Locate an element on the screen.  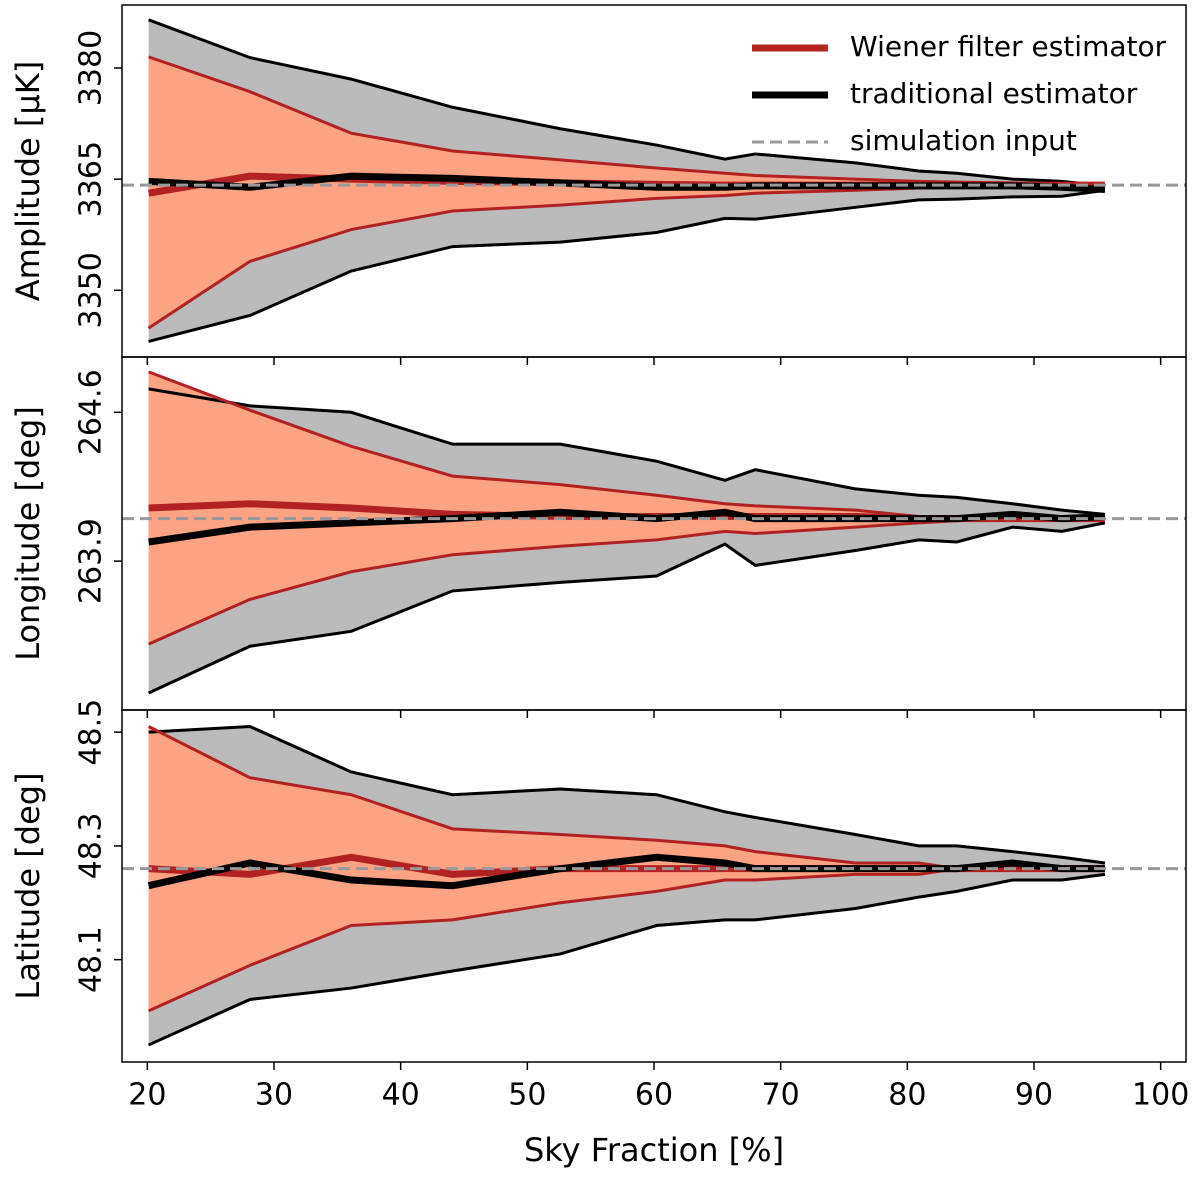
x-tick-label: 40 is located at coordinates (401, 1095).